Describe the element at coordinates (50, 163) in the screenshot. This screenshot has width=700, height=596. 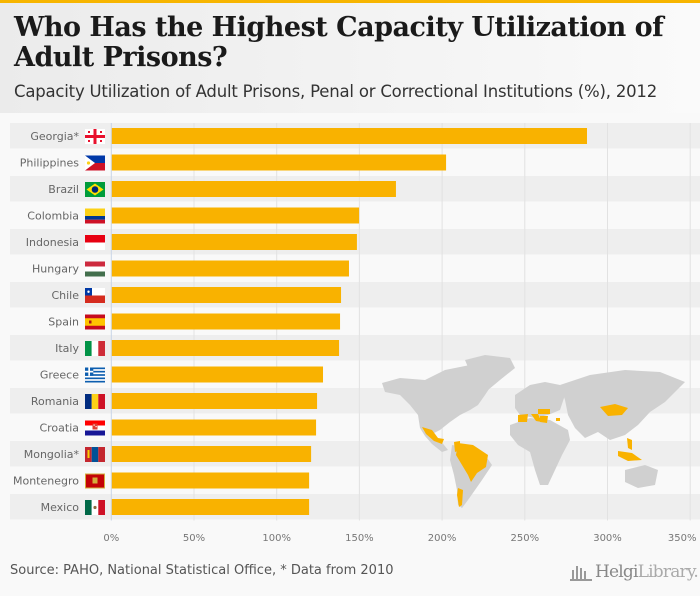
I see `category-label: Philippines` at that location.